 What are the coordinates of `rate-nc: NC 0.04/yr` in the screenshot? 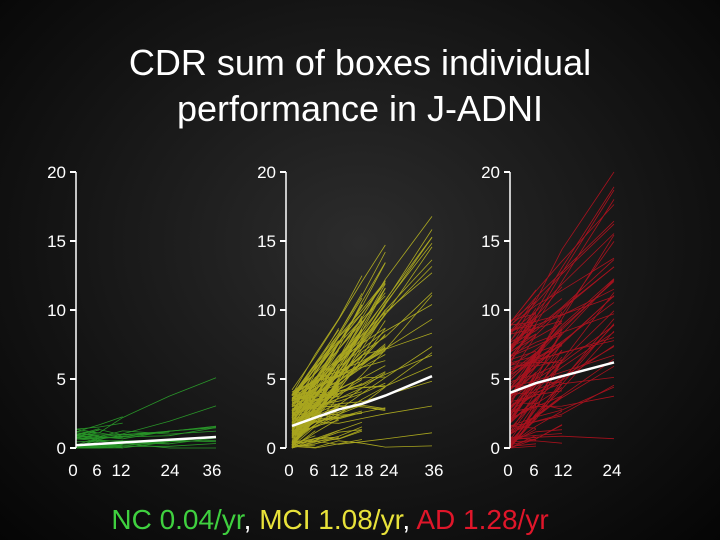 It's located at (177, 519).